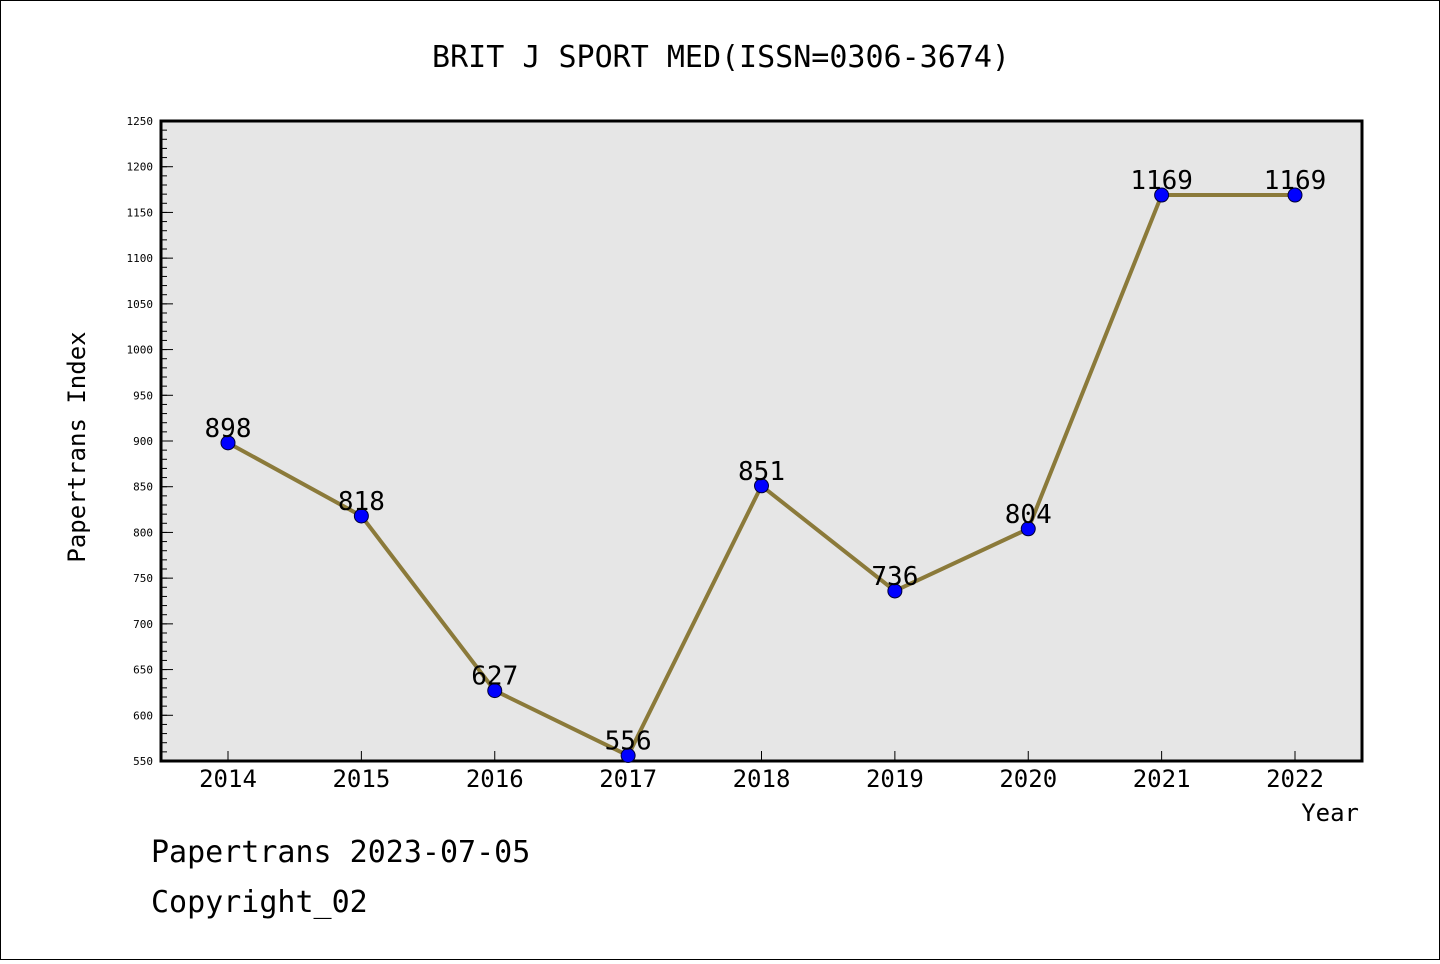  Describe the element at coordinates (1330, 813) in the screenshot. I see `x-axis-label: Year` at that location.